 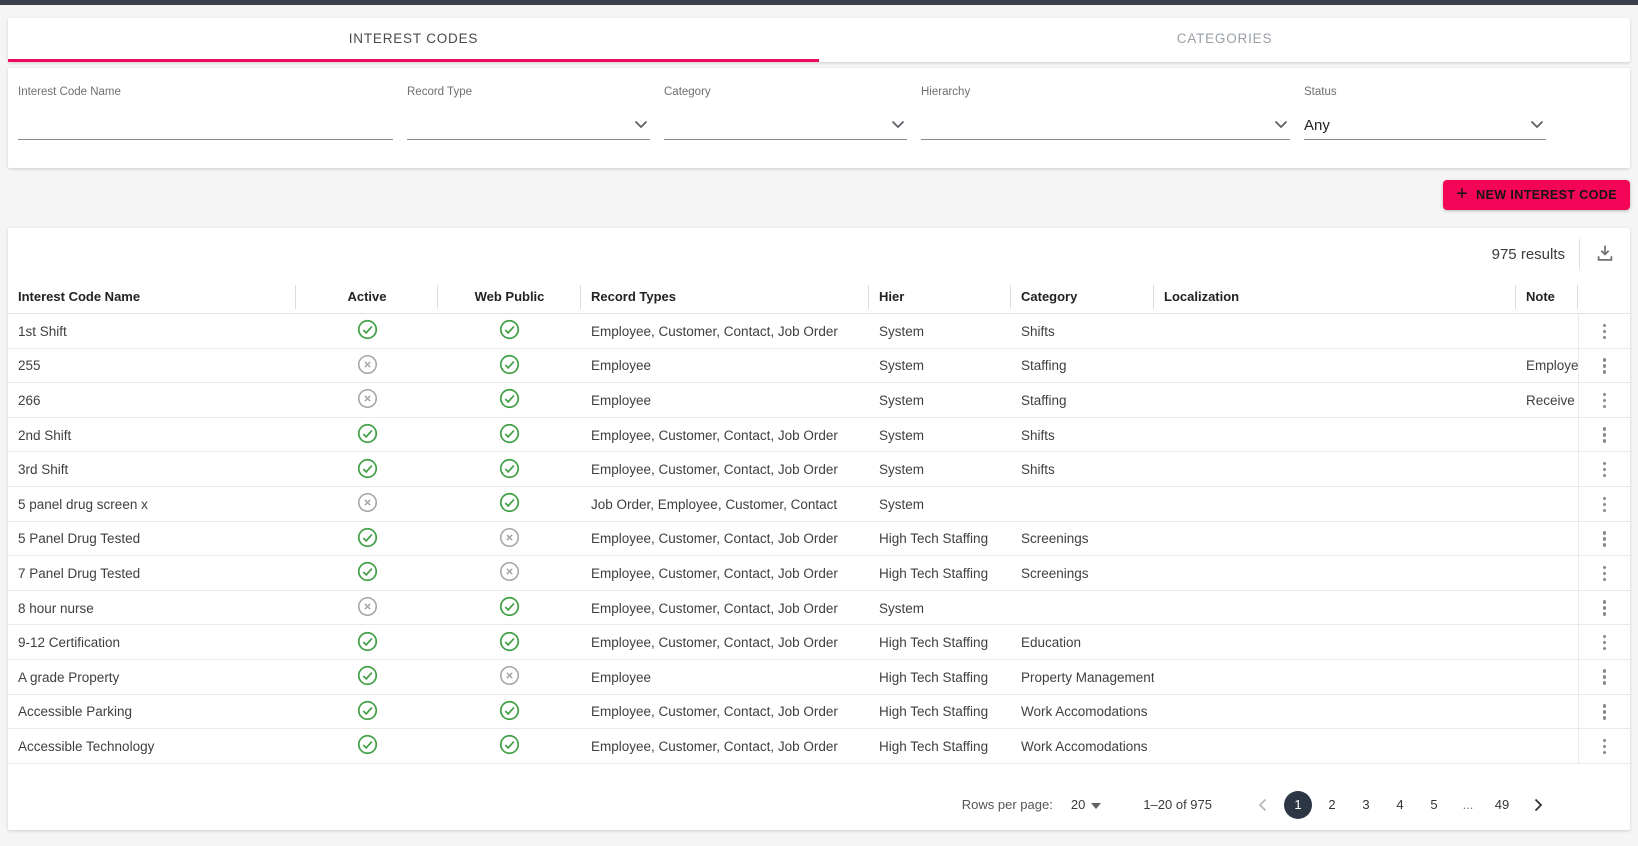 I want to click on chevron-left-icon, so click(x=1262, y=805).